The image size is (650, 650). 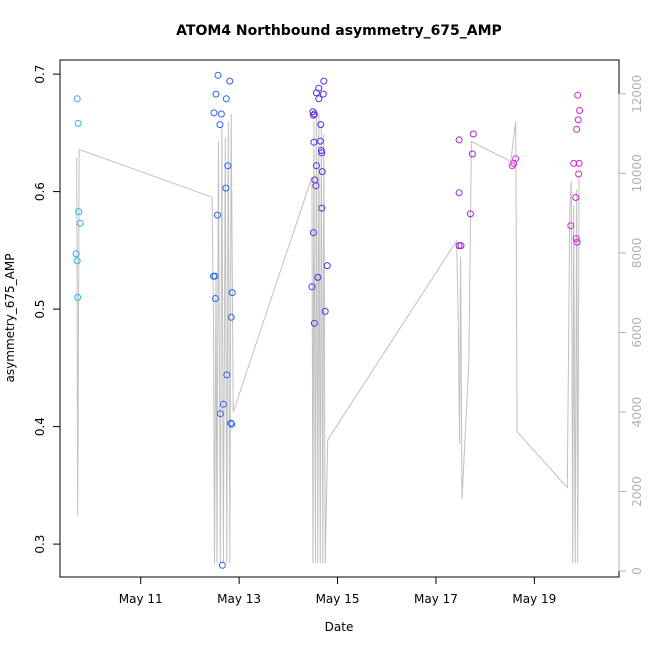 I want to click on y2-tick-label: 12000, so click(x=637, y=94).